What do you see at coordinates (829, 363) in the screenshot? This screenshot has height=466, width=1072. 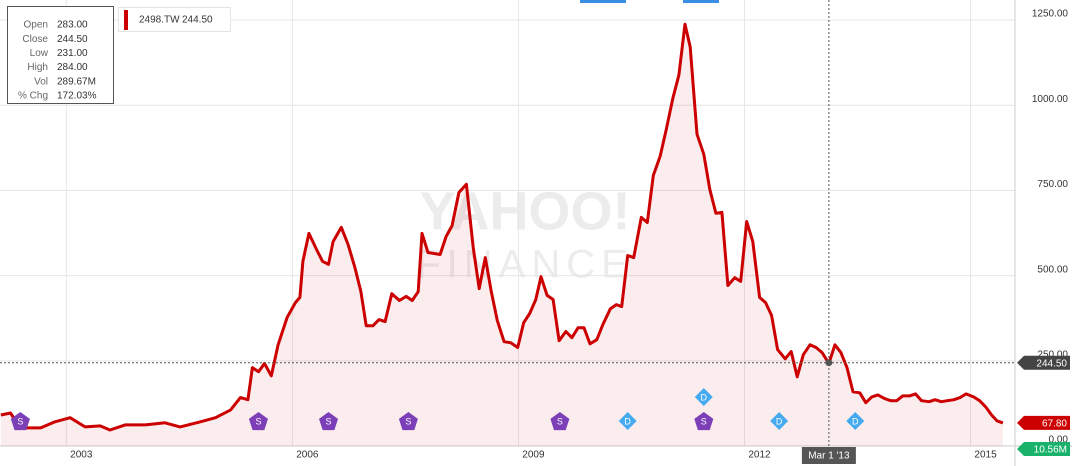 I see `crosshair-dot` at bounding box center [829, 363].